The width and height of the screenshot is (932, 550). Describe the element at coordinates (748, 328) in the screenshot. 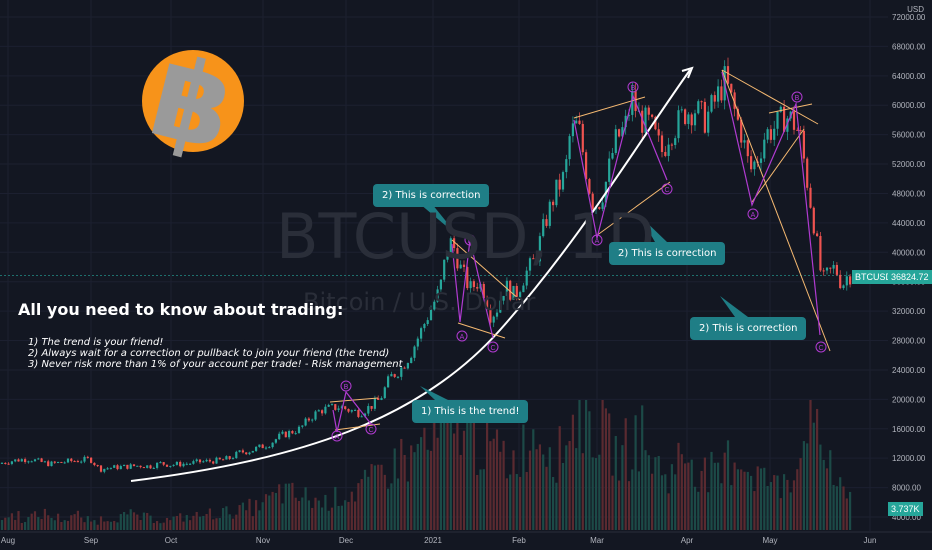

I see `callout-correction-3: 2) This is correction` at that location.